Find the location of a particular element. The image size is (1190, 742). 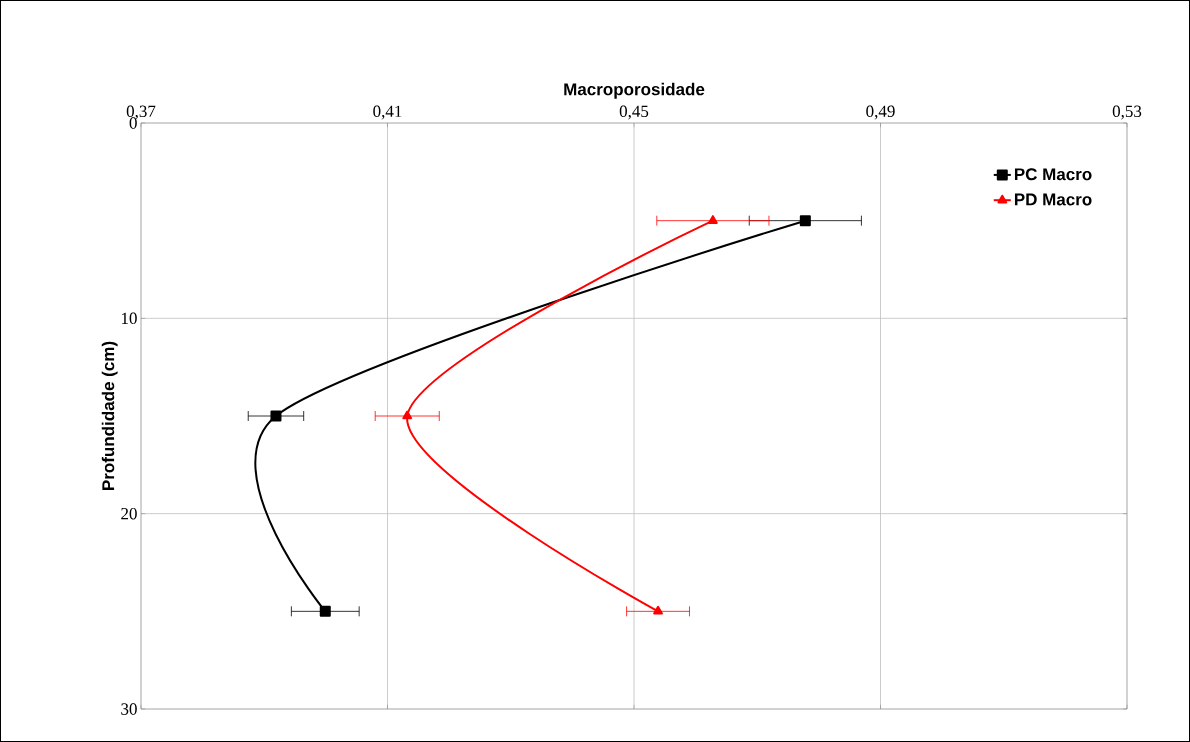

y-tick-label: 10 is located at coordinates (129, 318).